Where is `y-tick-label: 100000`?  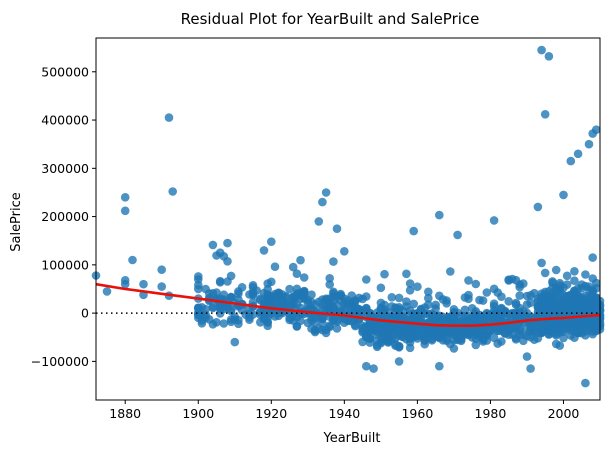
y-tick-label: 100000 is located at coordinates (65, 264).